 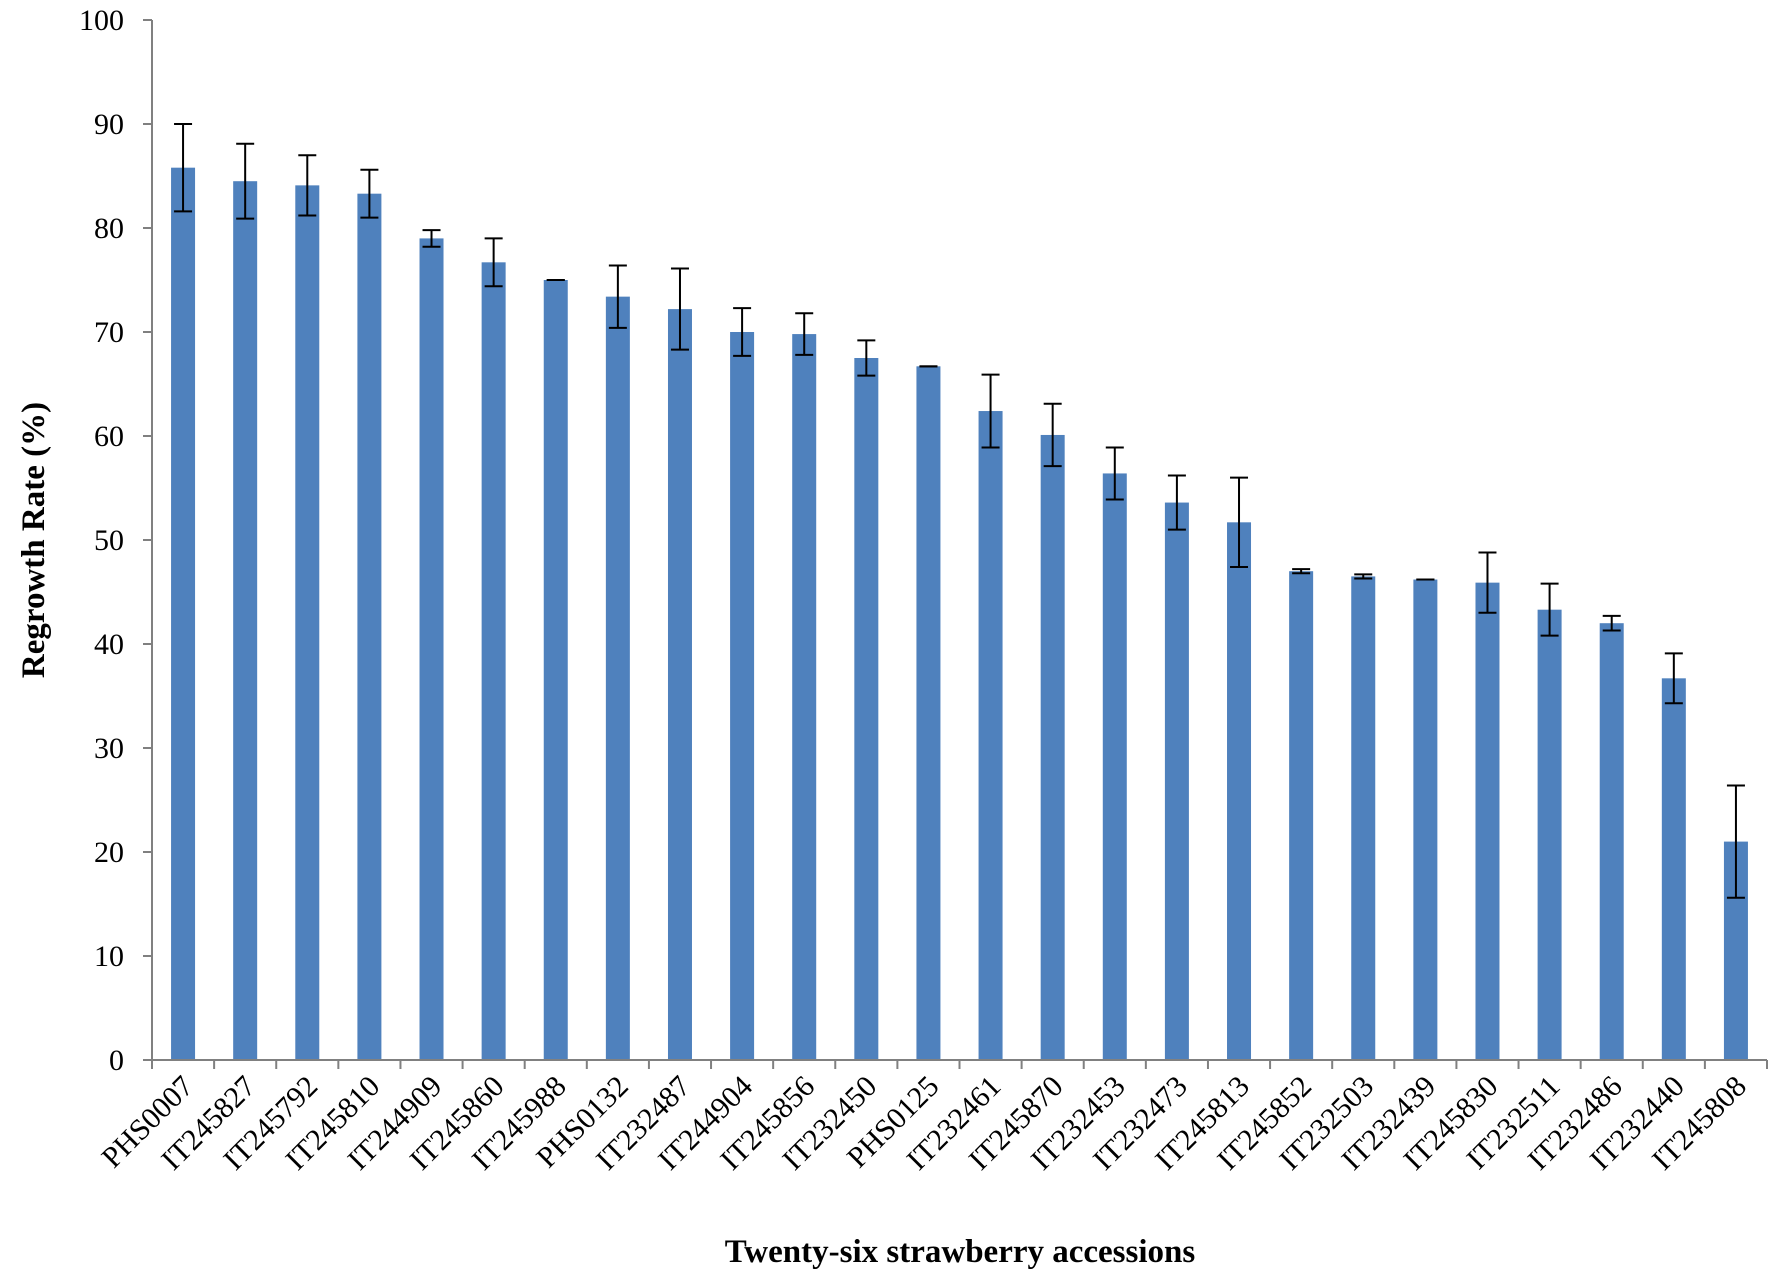 What do you see at coordinates (960, 1252) in the screenshot?
I see `x-axis-title: Twenty-six strawberry accessions` at bounding box center [960, 1252].